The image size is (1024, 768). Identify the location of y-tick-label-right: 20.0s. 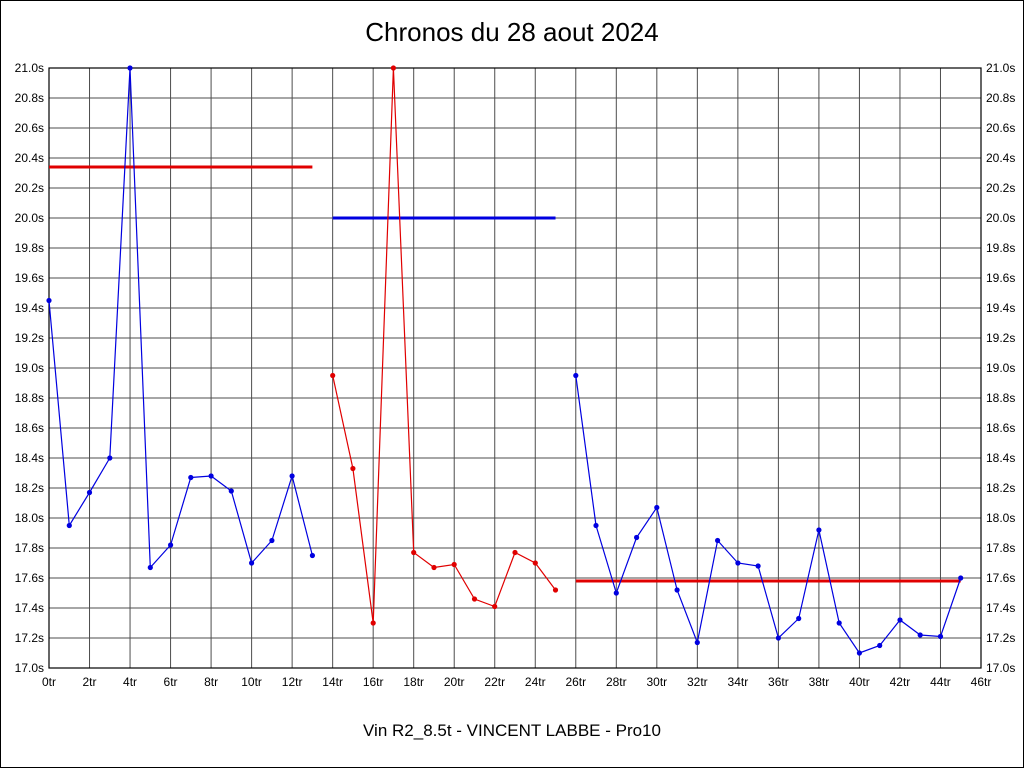
(1000, 218).